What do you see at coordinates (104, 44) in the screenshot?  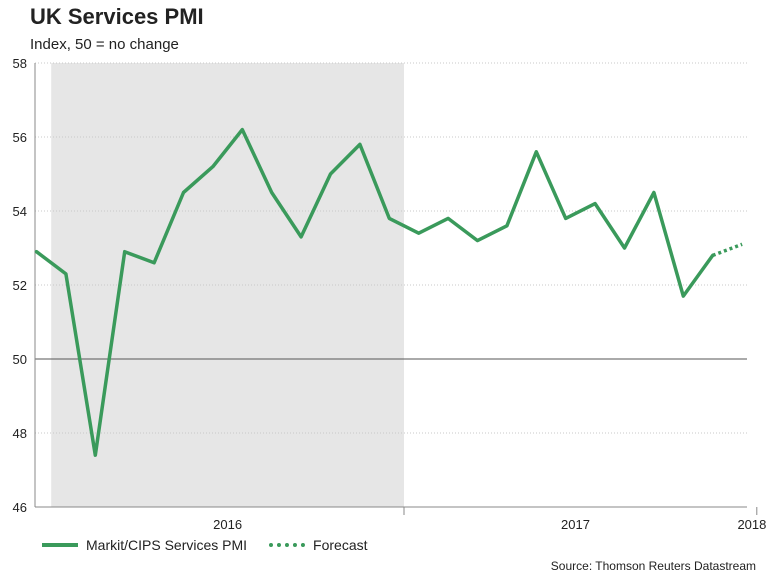 I see `chart-subtitle: Index, 50 = no change` at bounding box center [104, 44].